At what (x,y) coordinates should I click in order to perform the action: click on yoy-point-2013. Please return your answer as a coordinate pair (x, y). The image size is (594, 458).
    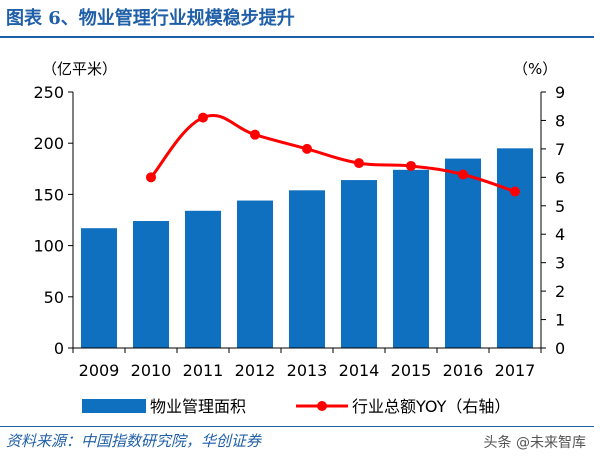
    Looking at the image, I should click on (307, 148).